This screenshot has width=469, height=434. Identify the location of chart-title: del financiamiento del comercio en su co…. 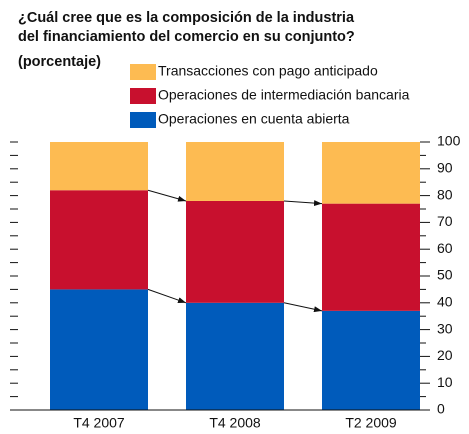
(186, 37).